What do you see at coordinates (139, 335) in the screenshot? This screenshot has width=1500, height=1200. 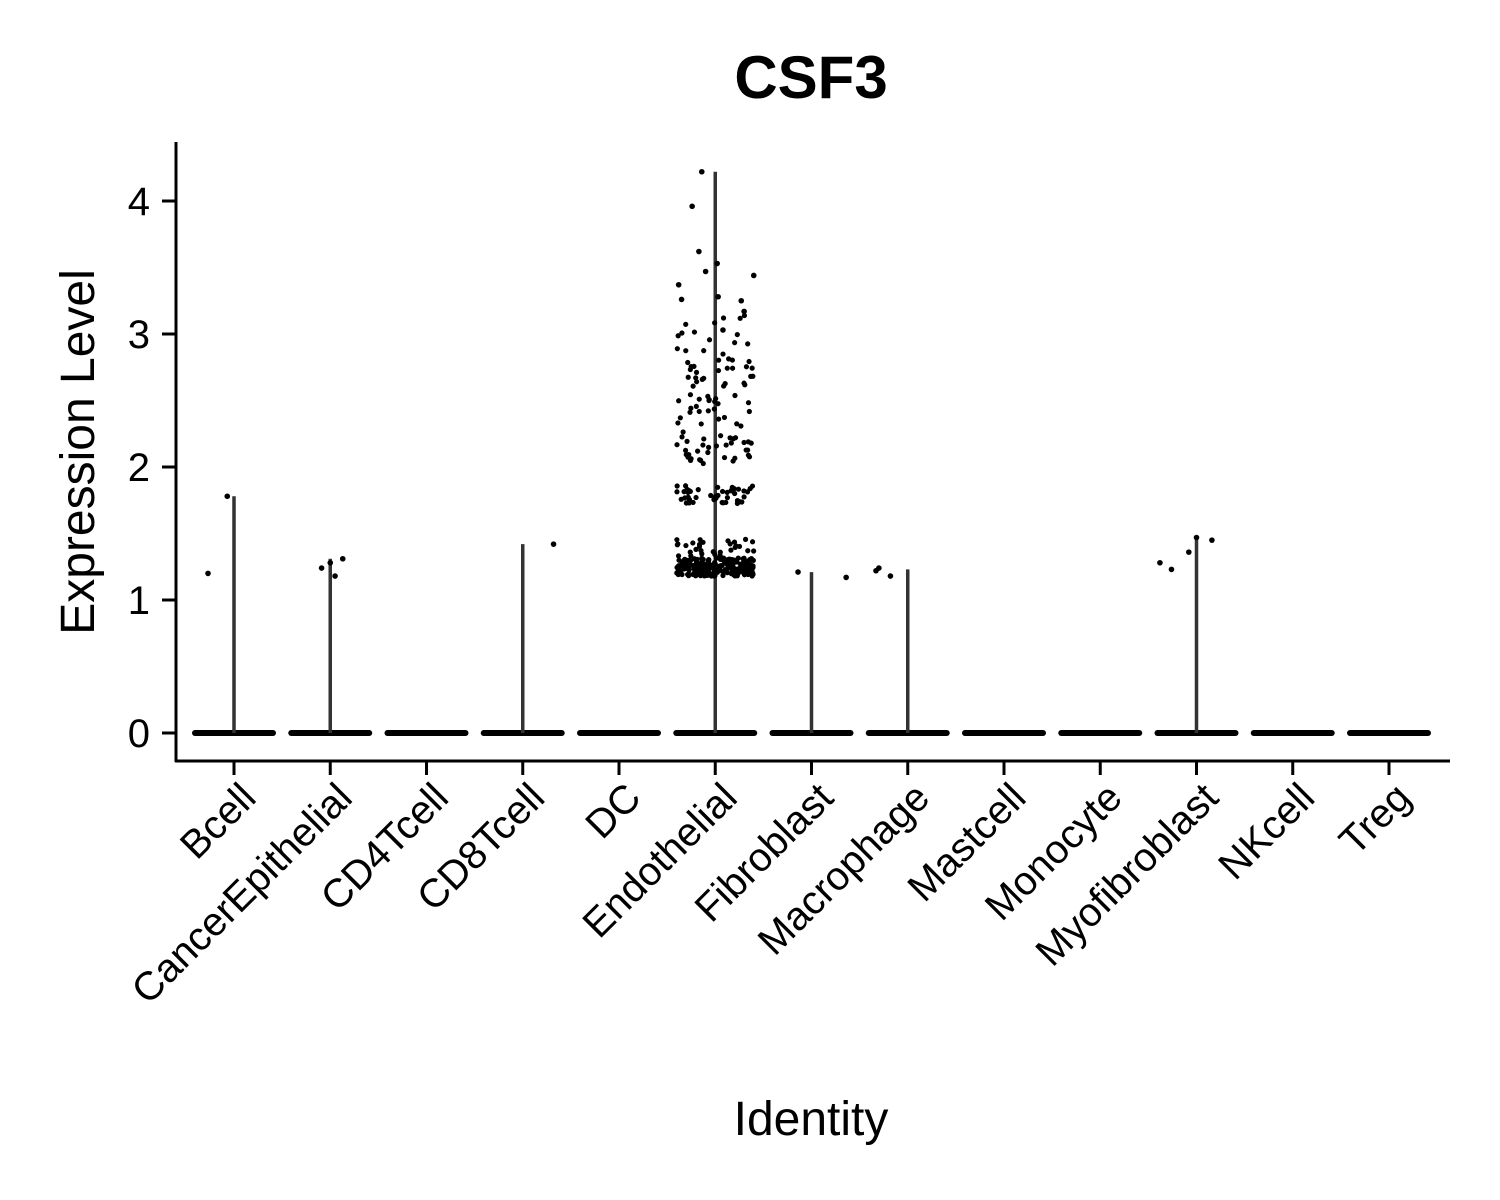 I see `y-tick-label: 3` at bounding box center [139, 335].